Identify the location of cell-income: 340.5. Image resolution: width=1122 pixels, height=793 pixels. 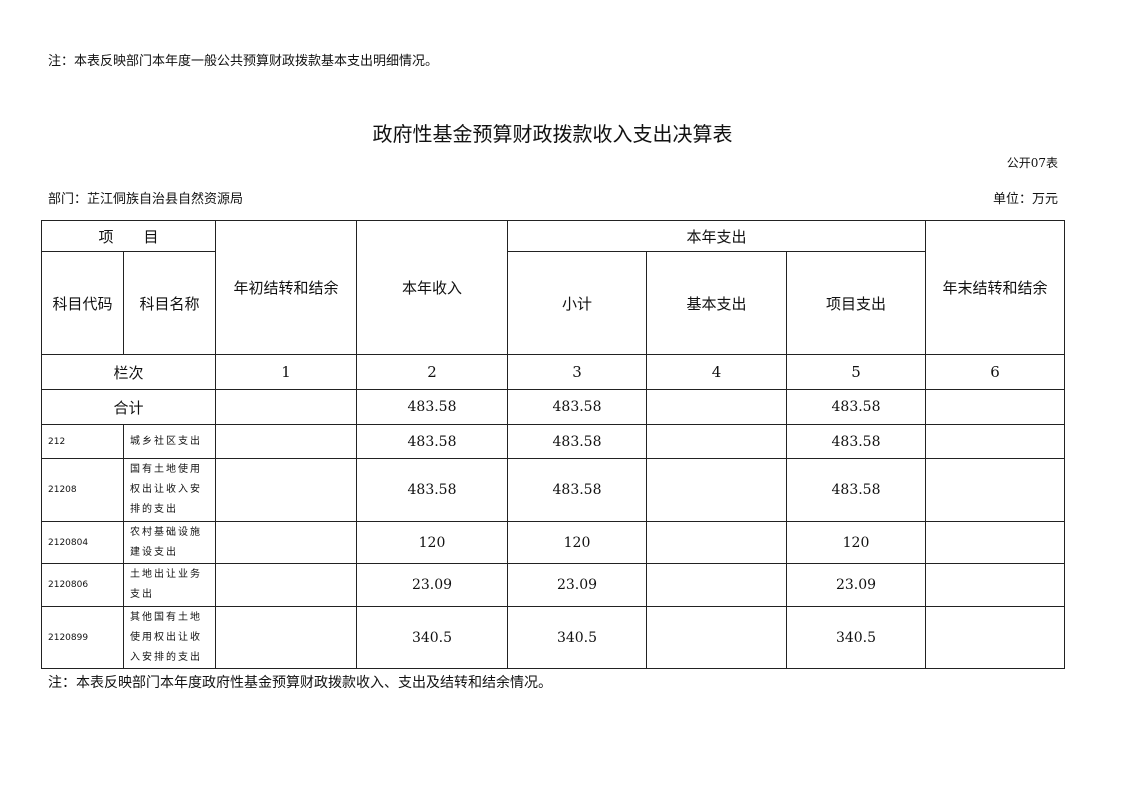
(432, 637).